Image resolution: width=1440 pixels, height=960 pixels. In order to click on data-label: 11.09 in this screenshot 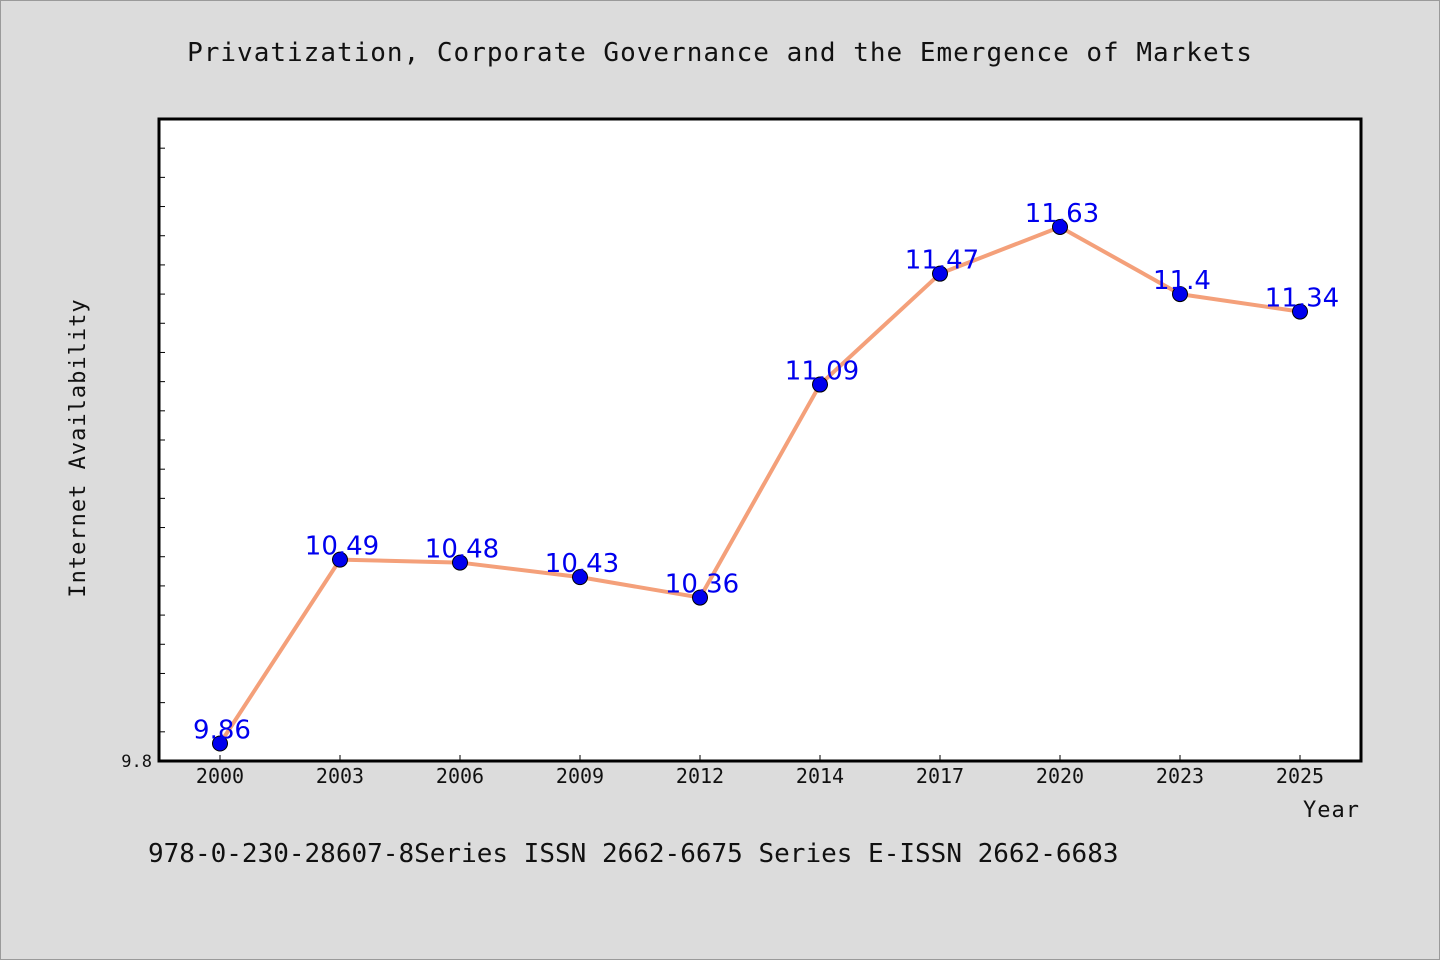, I will do `click(822, 372)`.